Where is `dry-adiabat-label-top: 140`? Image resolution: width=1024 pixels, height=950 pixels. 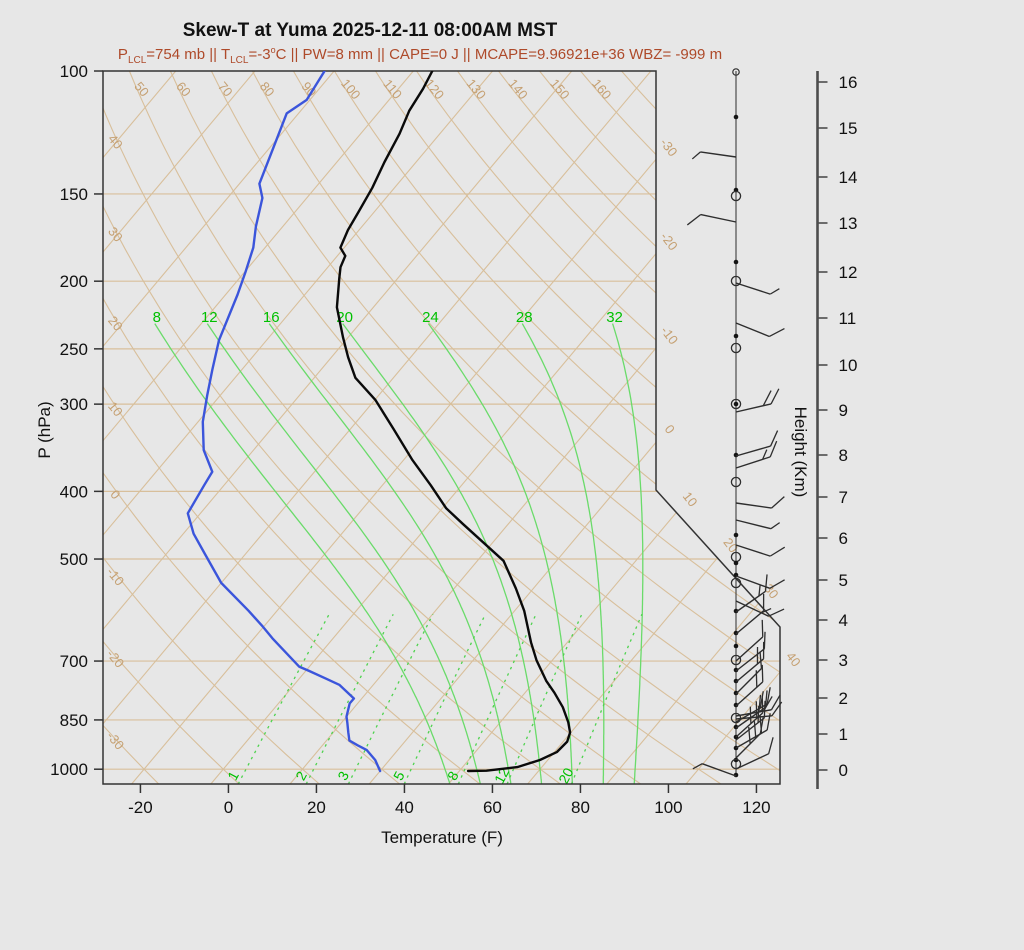
dry-adiabat-label-top: 140 is located at coordinates (517, 89).